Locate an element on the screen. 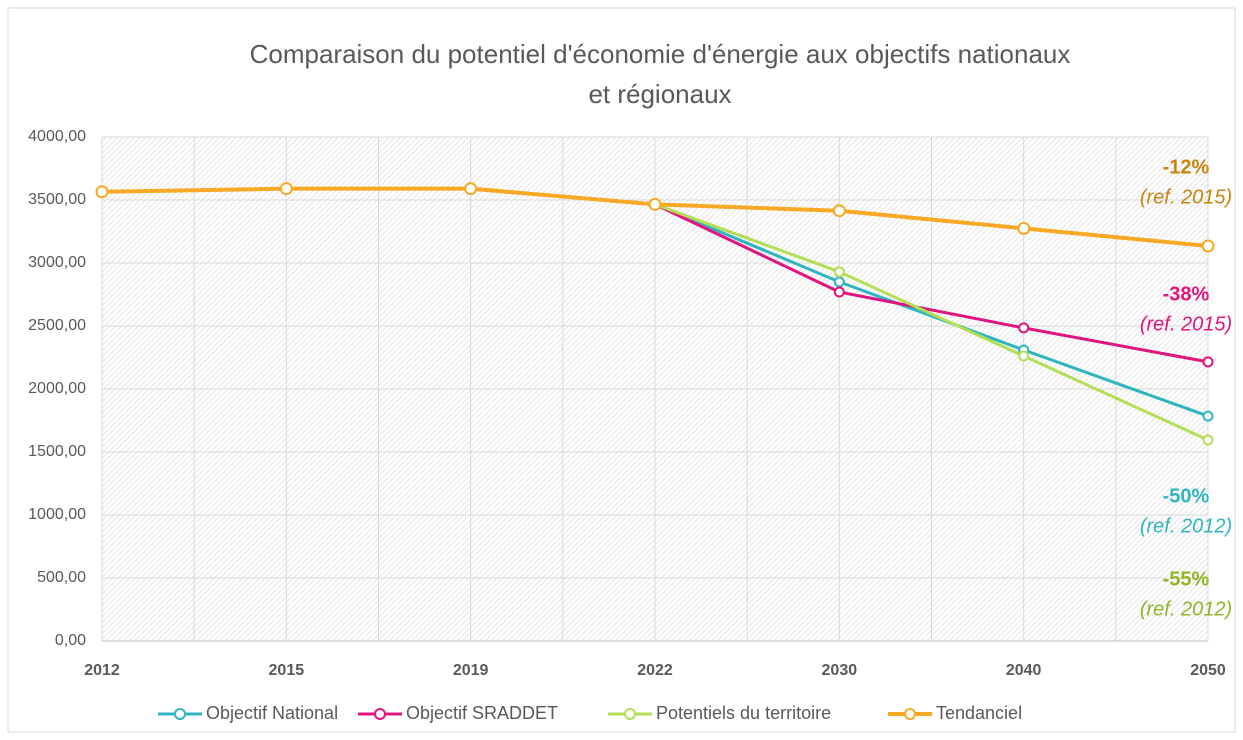  y-tick-label: 3500,00 is located at coordinates (57, 199).